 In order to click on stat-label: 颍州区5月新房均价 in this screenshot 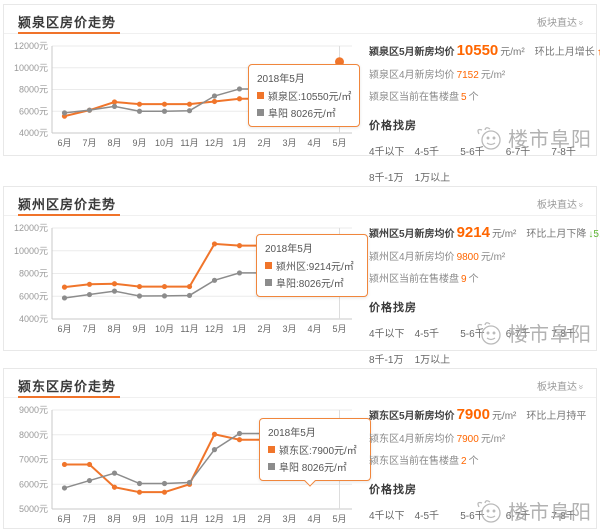, I will do `click(412, 234)`.